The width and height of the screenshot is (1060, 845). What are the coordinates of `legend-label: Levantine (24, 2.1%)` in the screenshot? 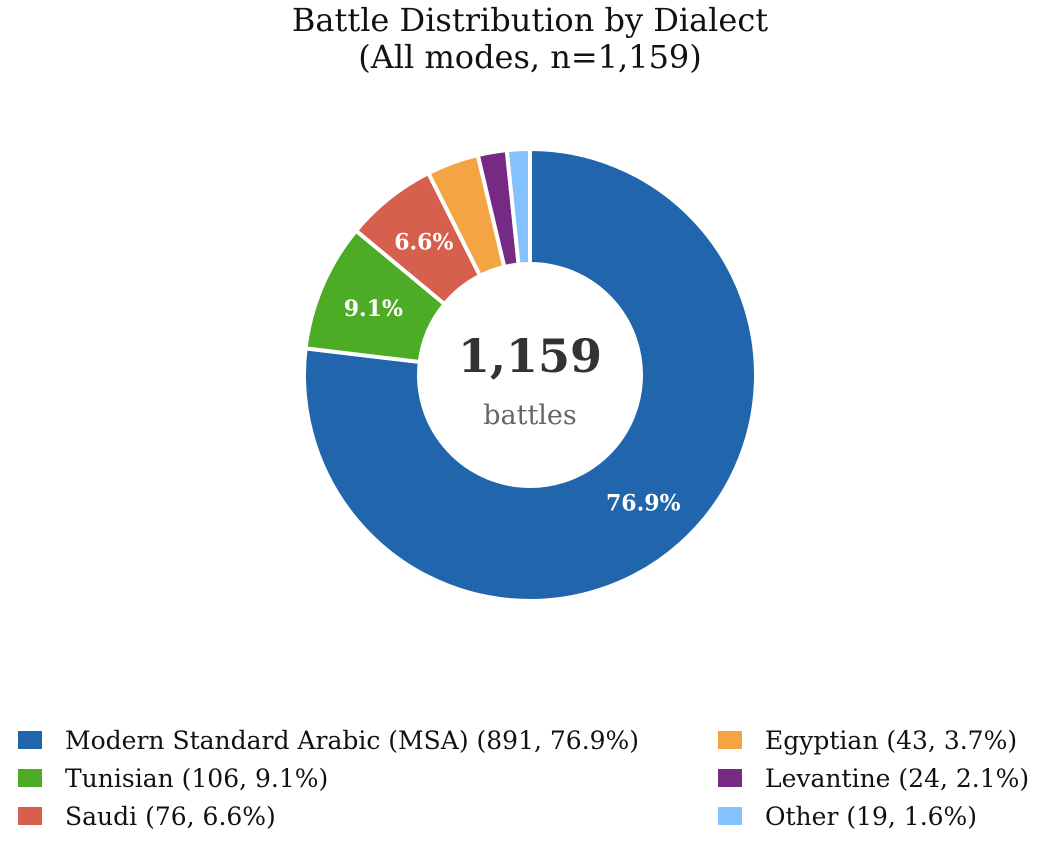 It's located at (897, 778).